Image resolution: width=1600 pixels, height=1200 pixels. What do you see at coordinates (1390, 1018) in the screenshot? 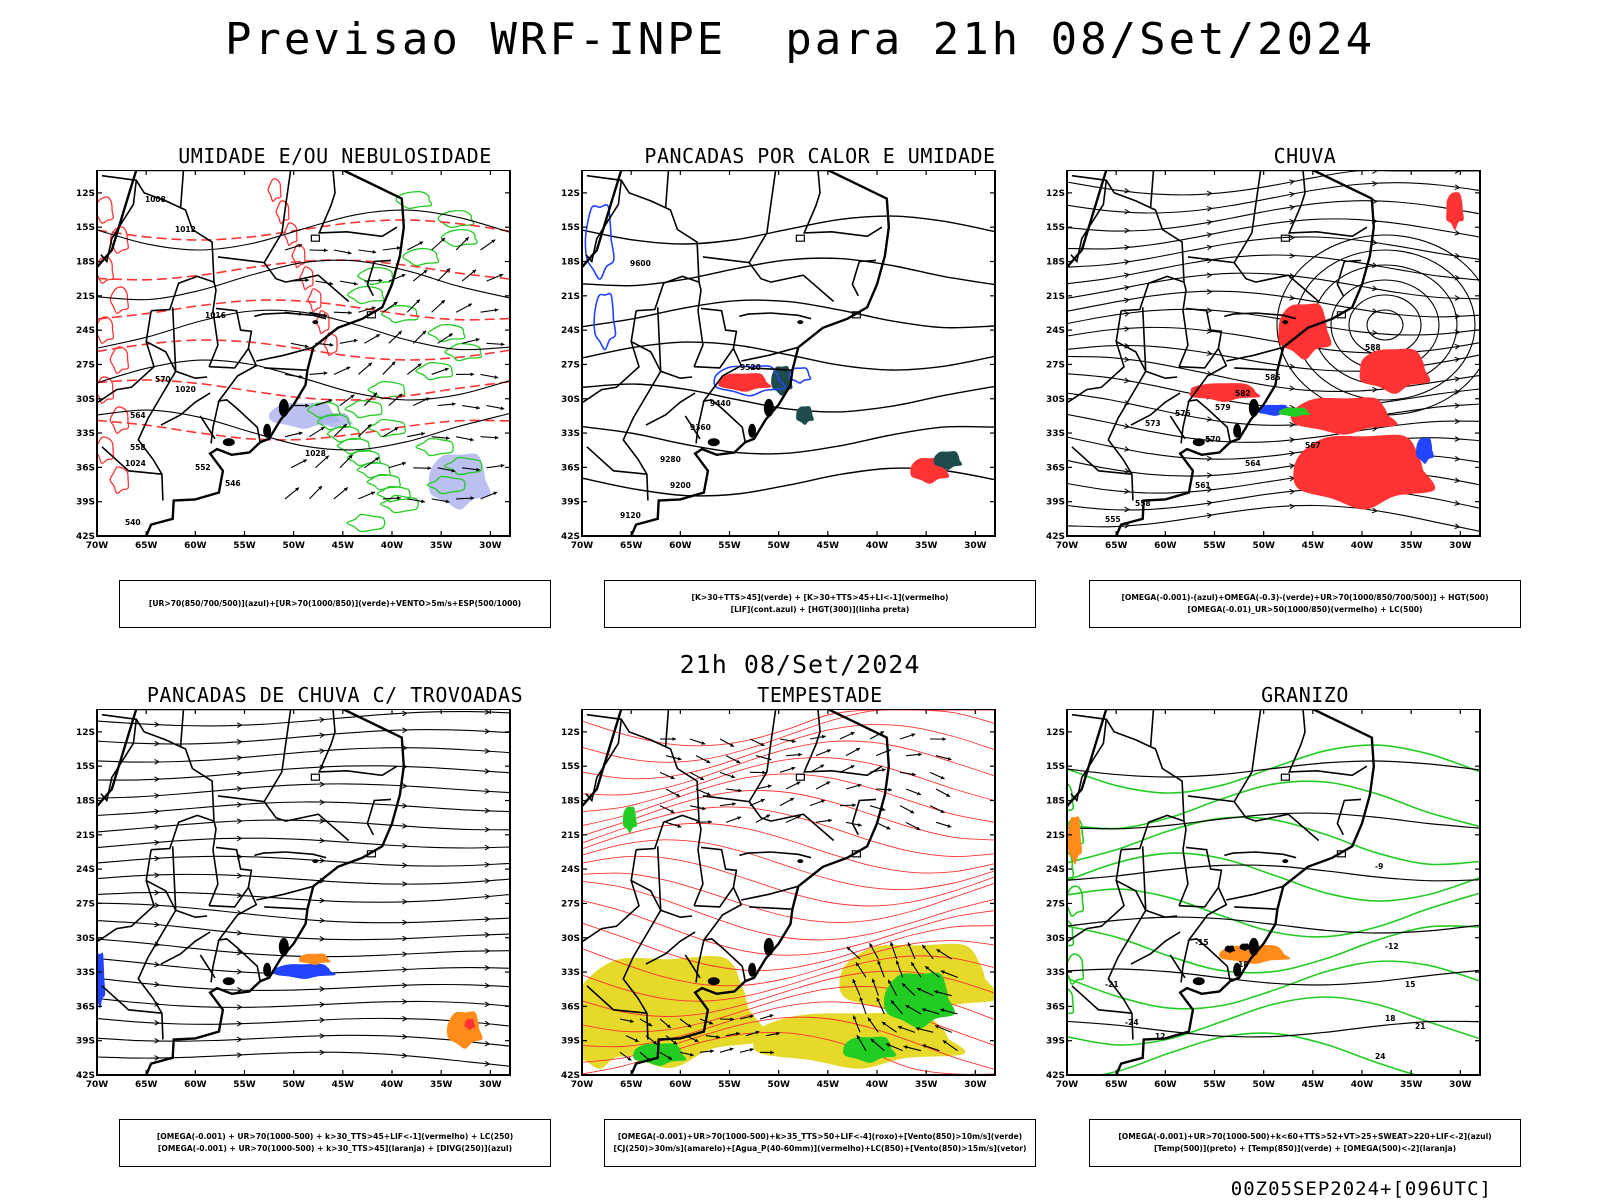
I see `contour-label: 18` at bounding box center [1390, 1018].